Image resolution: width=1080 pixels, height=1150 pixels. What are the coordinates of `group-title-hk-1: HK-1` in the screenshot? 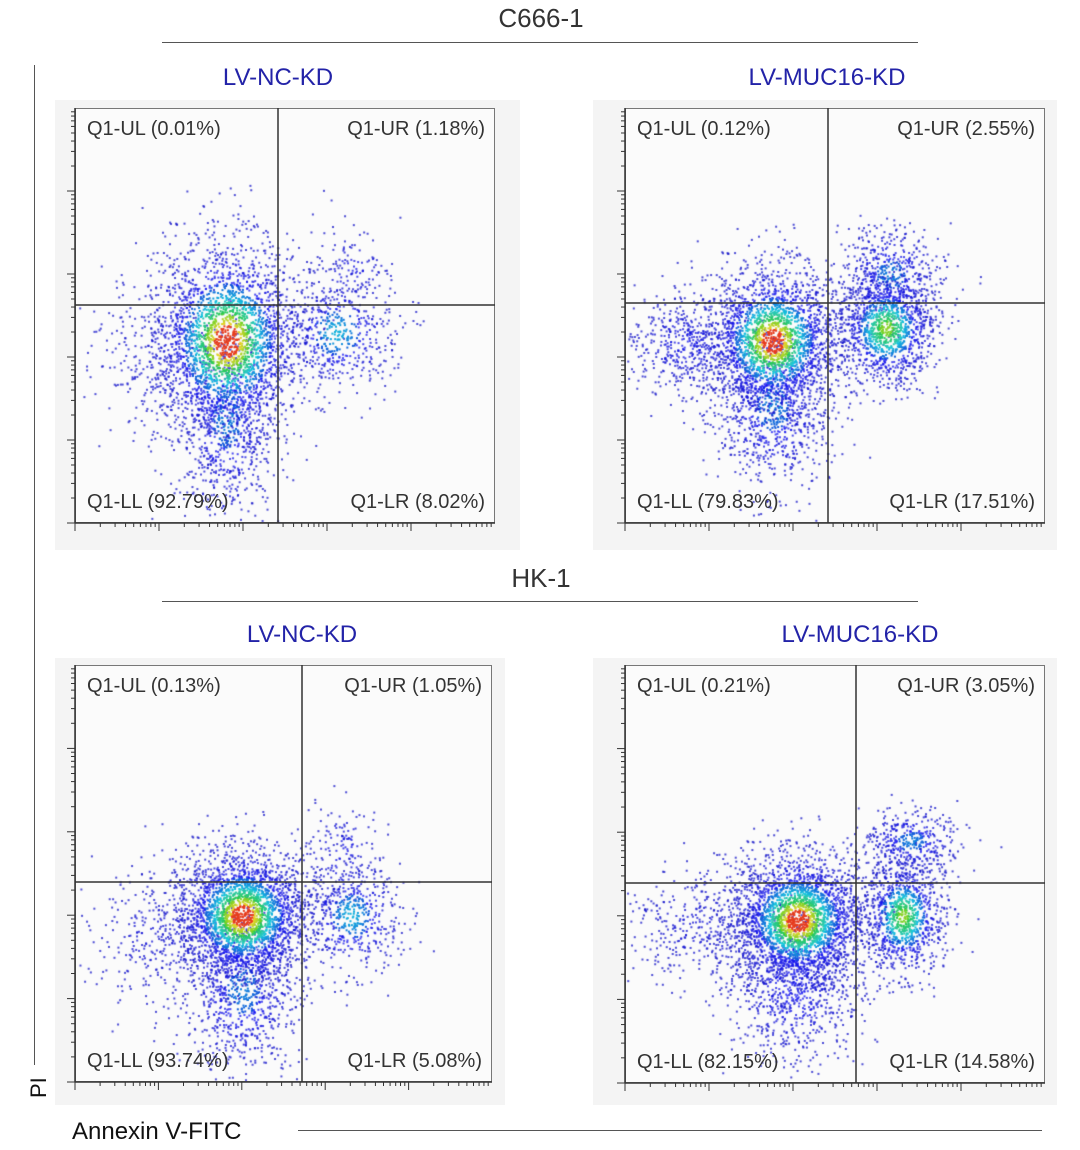 It's located at (541, 578).